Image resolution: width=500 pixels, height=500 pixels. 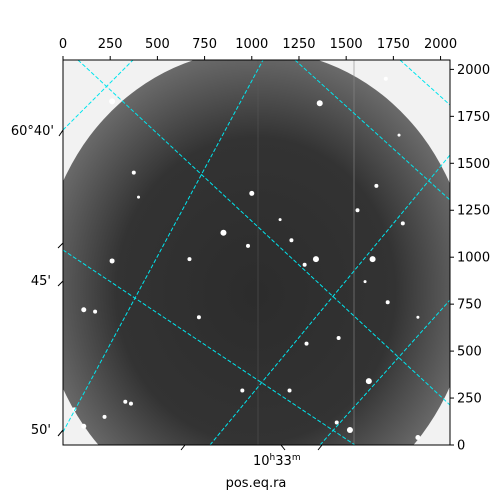 What do you see at coordinates (296, 458) in the screenshot?
I see `ra-m-unit: m` at bounding box center [296, 458].